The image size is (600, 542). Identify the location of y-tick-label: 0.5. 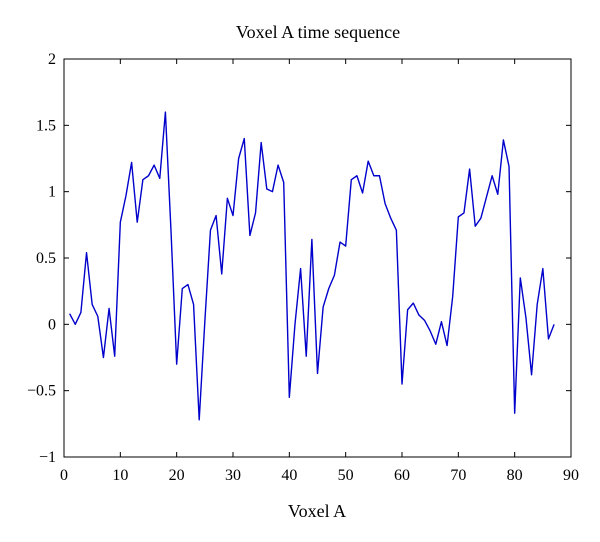
(46, 258).